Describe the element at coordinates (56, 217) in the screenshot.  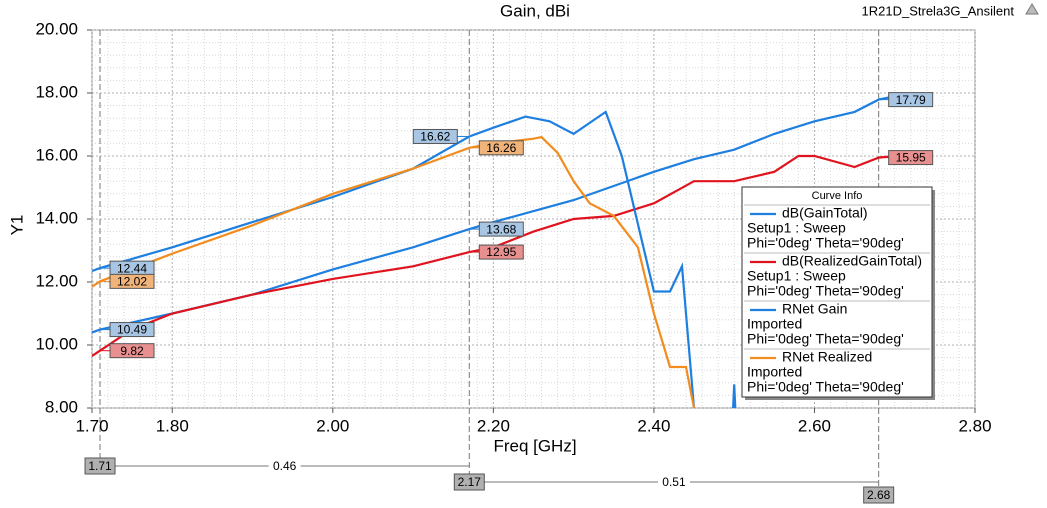
I see `y-tick-label: 14.00` at that location.